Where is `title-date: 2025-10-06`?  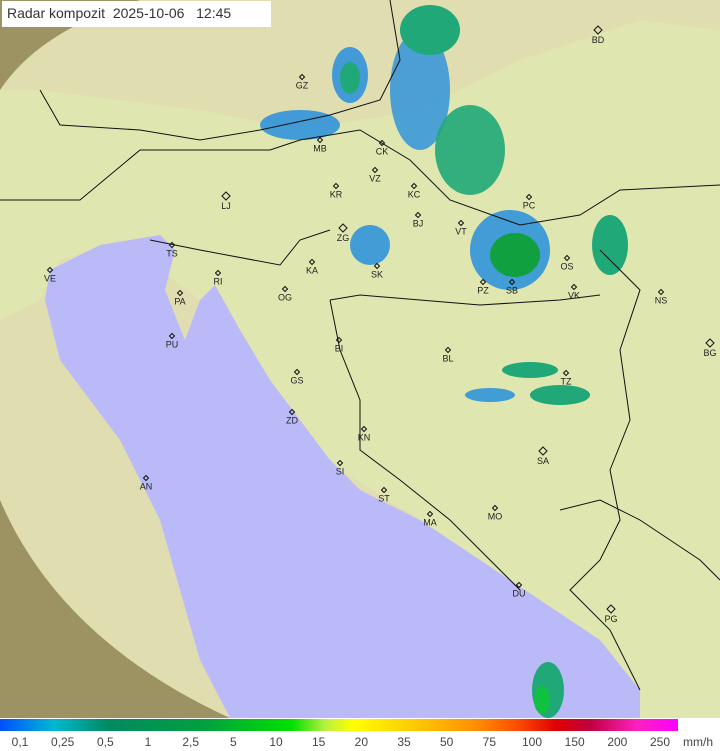
title-date: 2025-10-06 is located at coordinates (148, 13).